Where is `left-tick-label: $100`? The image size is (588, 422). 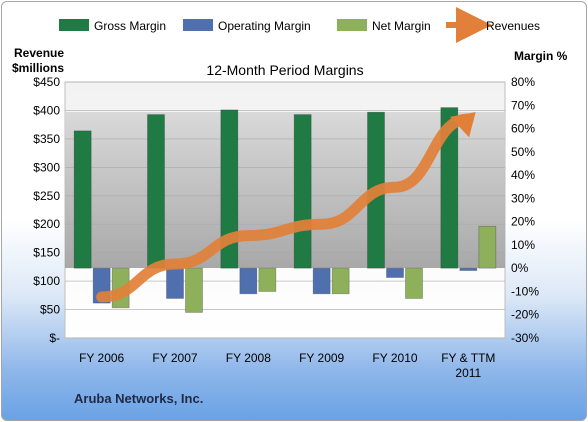
left-tick-label: $100 is located at coordinates (46, 281).